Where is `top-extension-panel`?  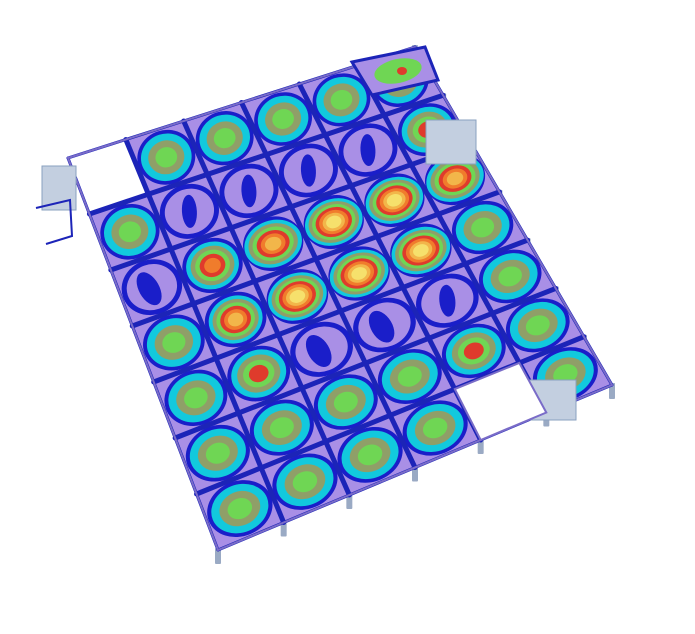 top-extension-panel is located at coordinates (395, 71).